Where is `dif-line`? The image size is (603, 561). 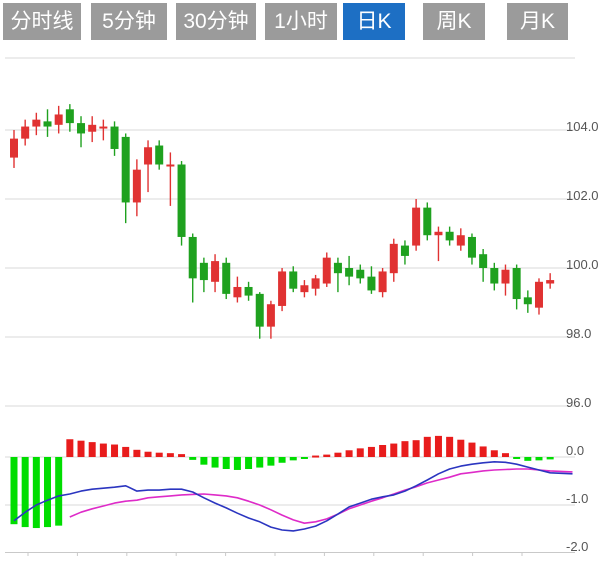
dif-line is located at coordinates (293, 496).